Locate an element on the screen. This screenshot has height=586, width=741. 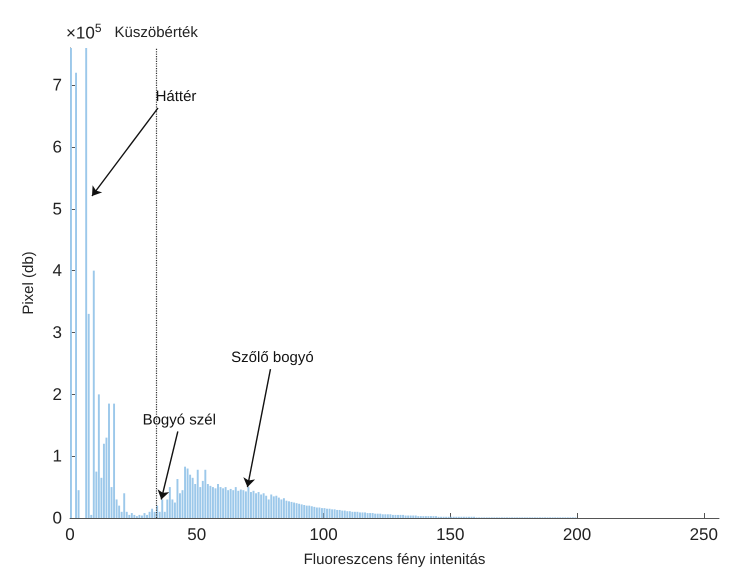
y-tick-label: 1 is located at coordinates (57, 456).